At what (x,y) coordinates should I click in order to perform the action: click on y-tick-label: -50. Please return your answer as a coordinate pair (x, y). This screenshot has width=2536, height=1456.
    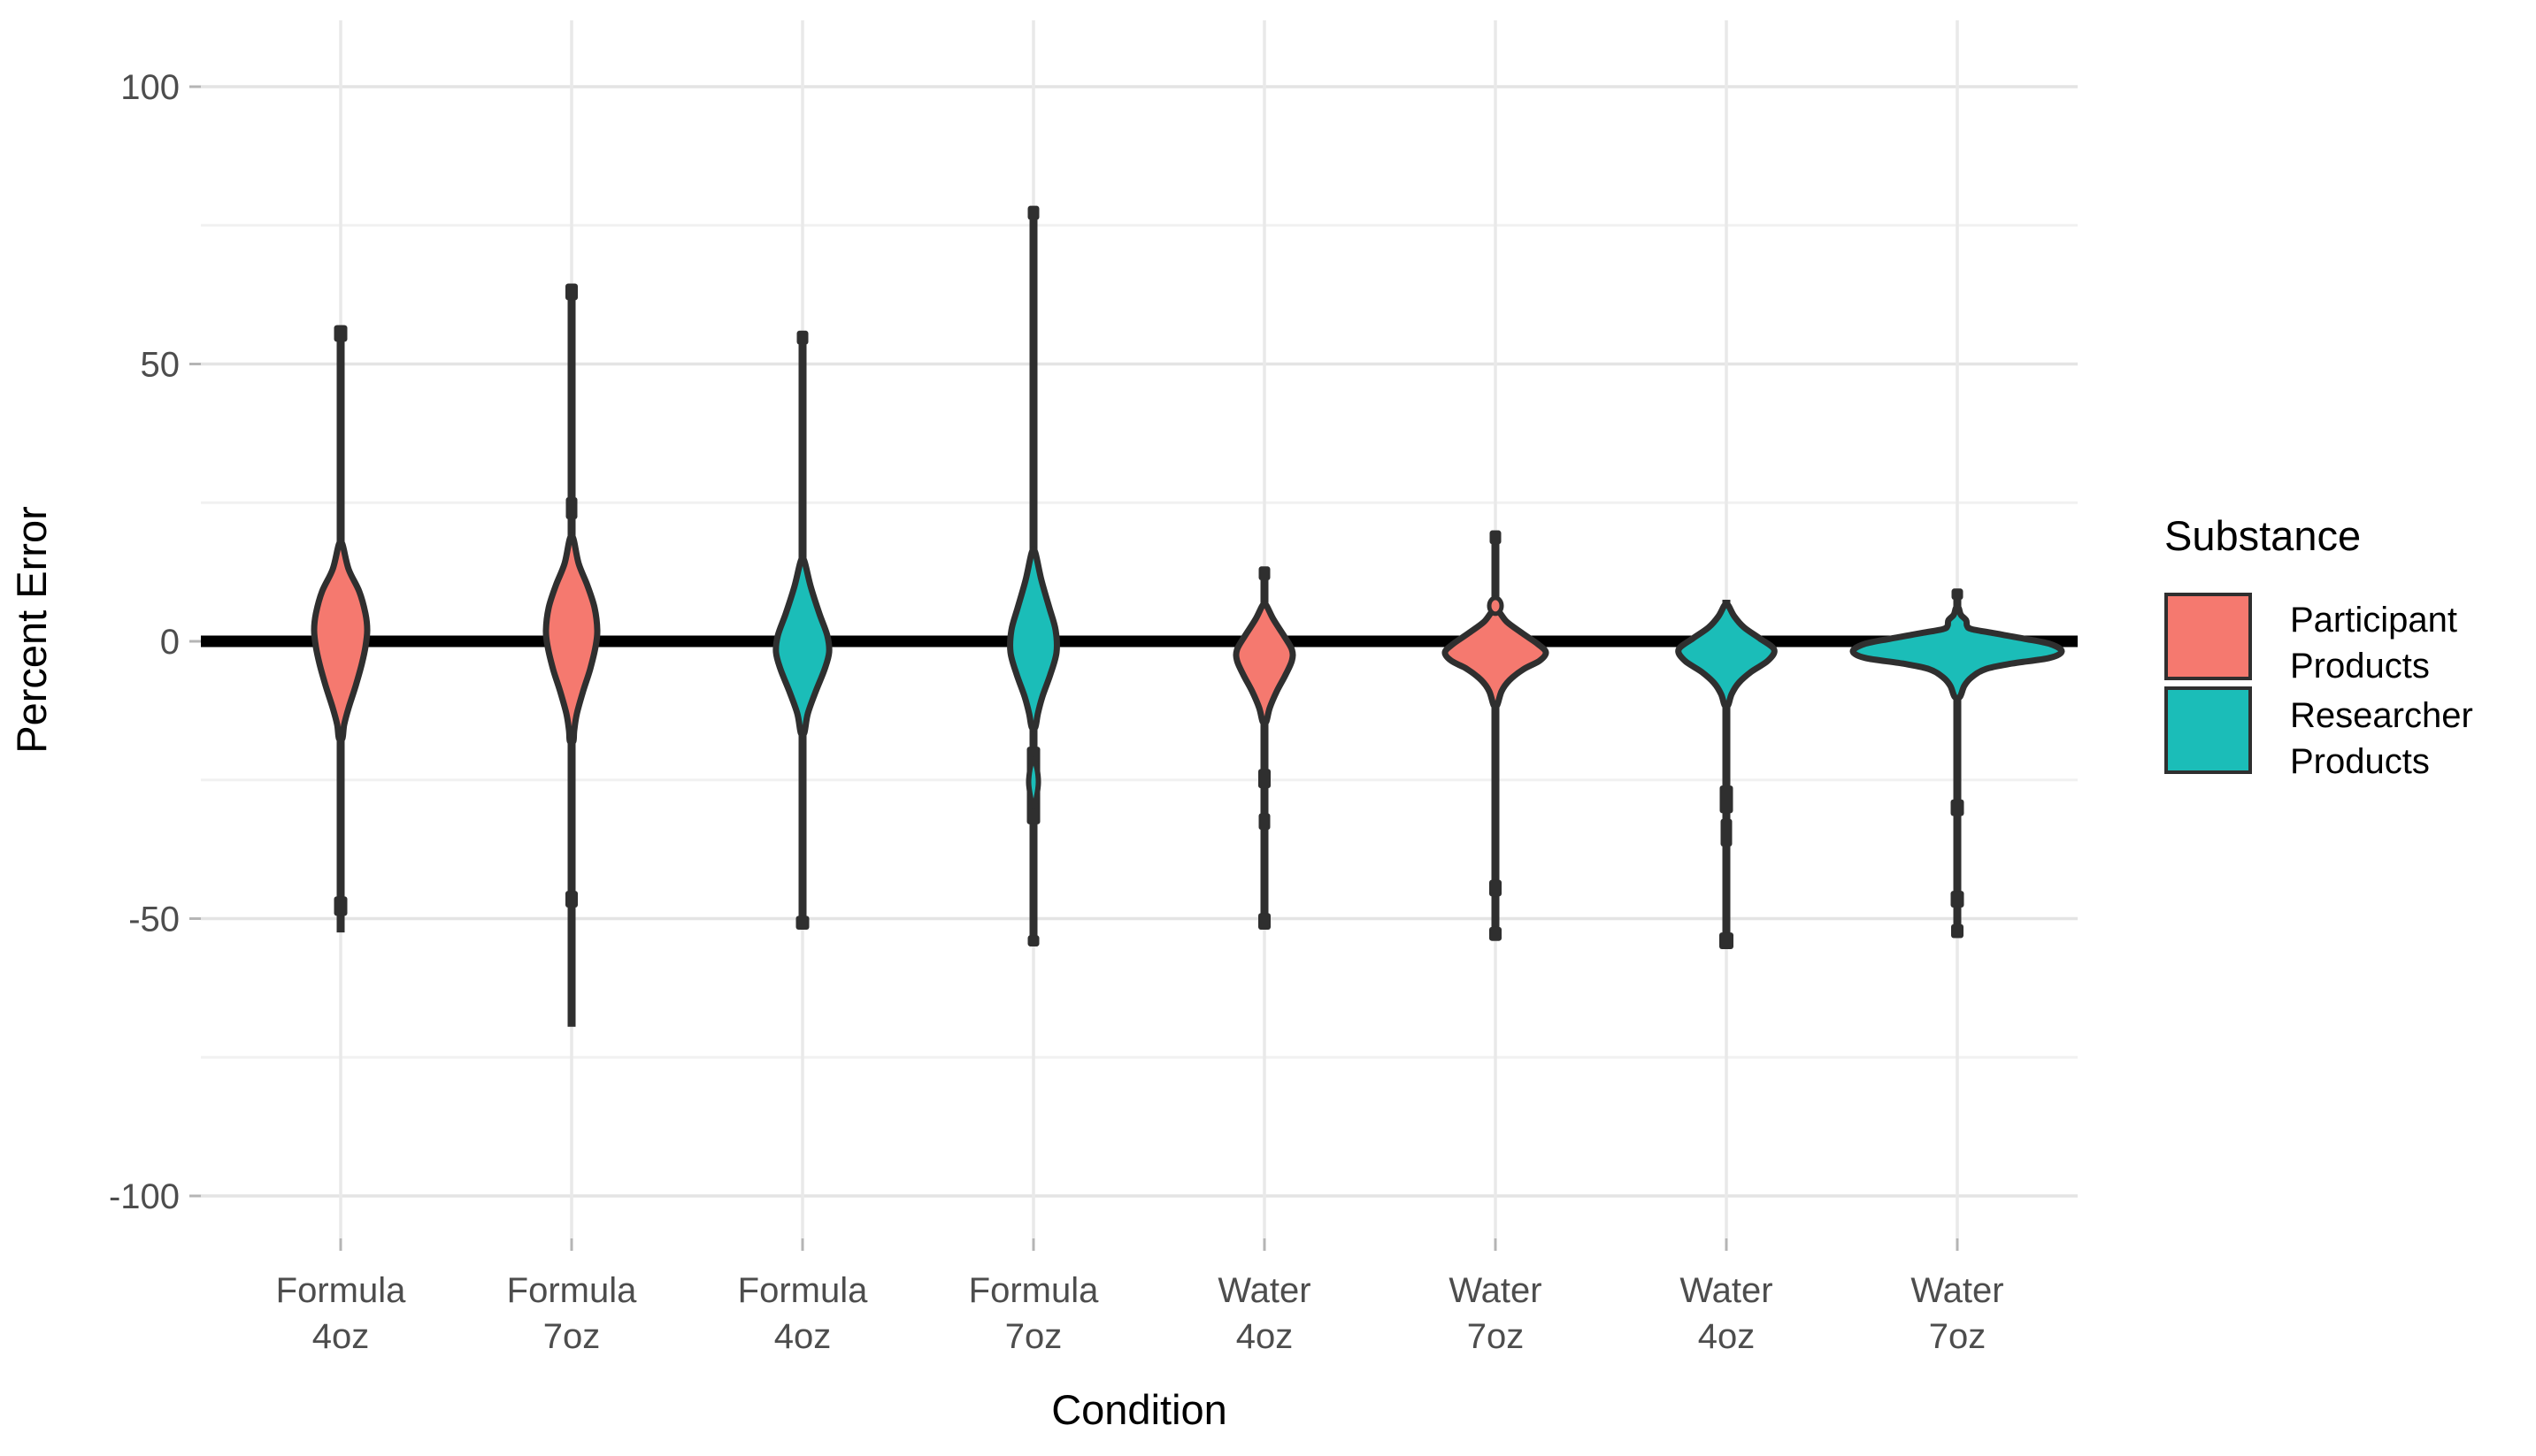
    Looking at the image, I should click on (154, 919).